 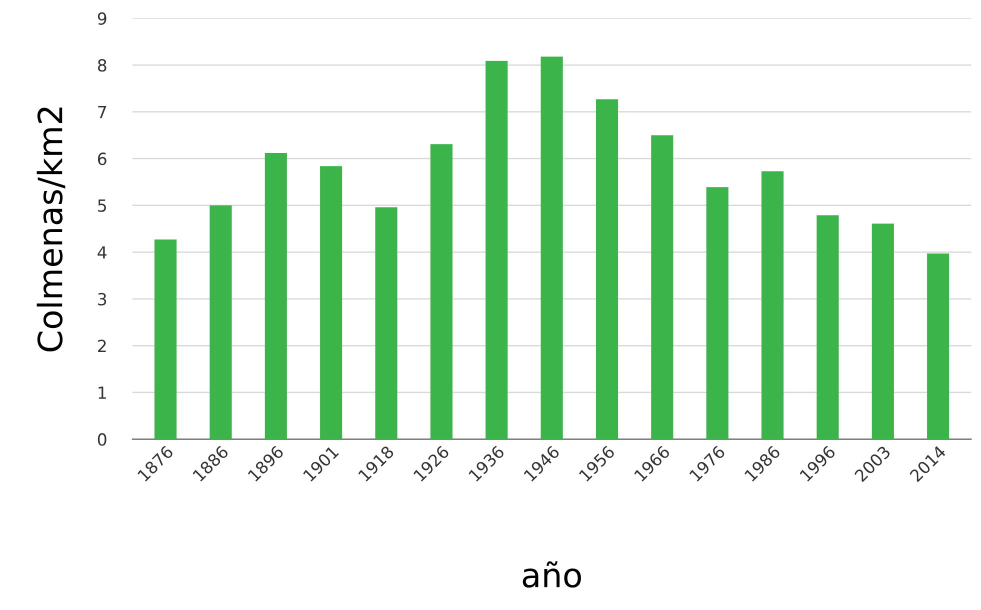 What do you see at coordinates (102, 65) in the screenshot?
I see `y-tick-label: 8` at bounding box center [102, 65].